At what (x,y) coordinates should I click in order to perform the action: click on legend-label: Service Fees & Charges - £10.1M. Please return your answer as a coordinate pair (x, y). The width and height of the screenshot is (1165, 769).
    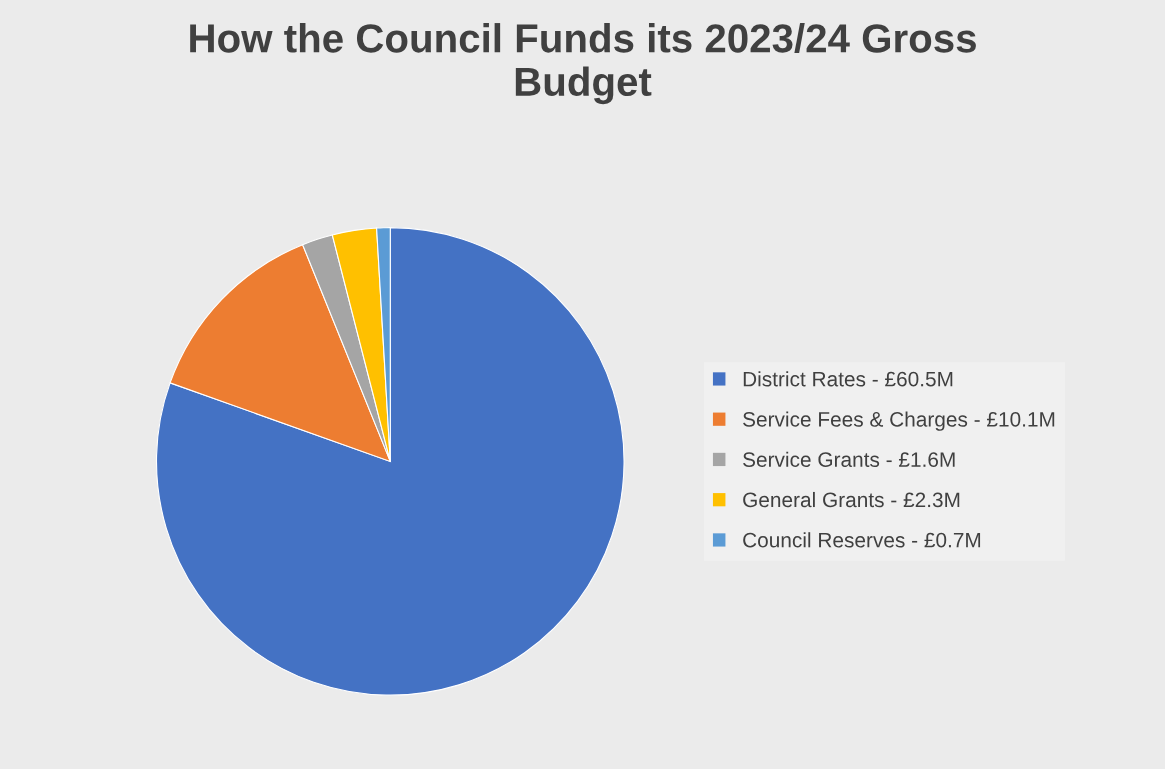
    Looking at the image, I should click on (899, 421).